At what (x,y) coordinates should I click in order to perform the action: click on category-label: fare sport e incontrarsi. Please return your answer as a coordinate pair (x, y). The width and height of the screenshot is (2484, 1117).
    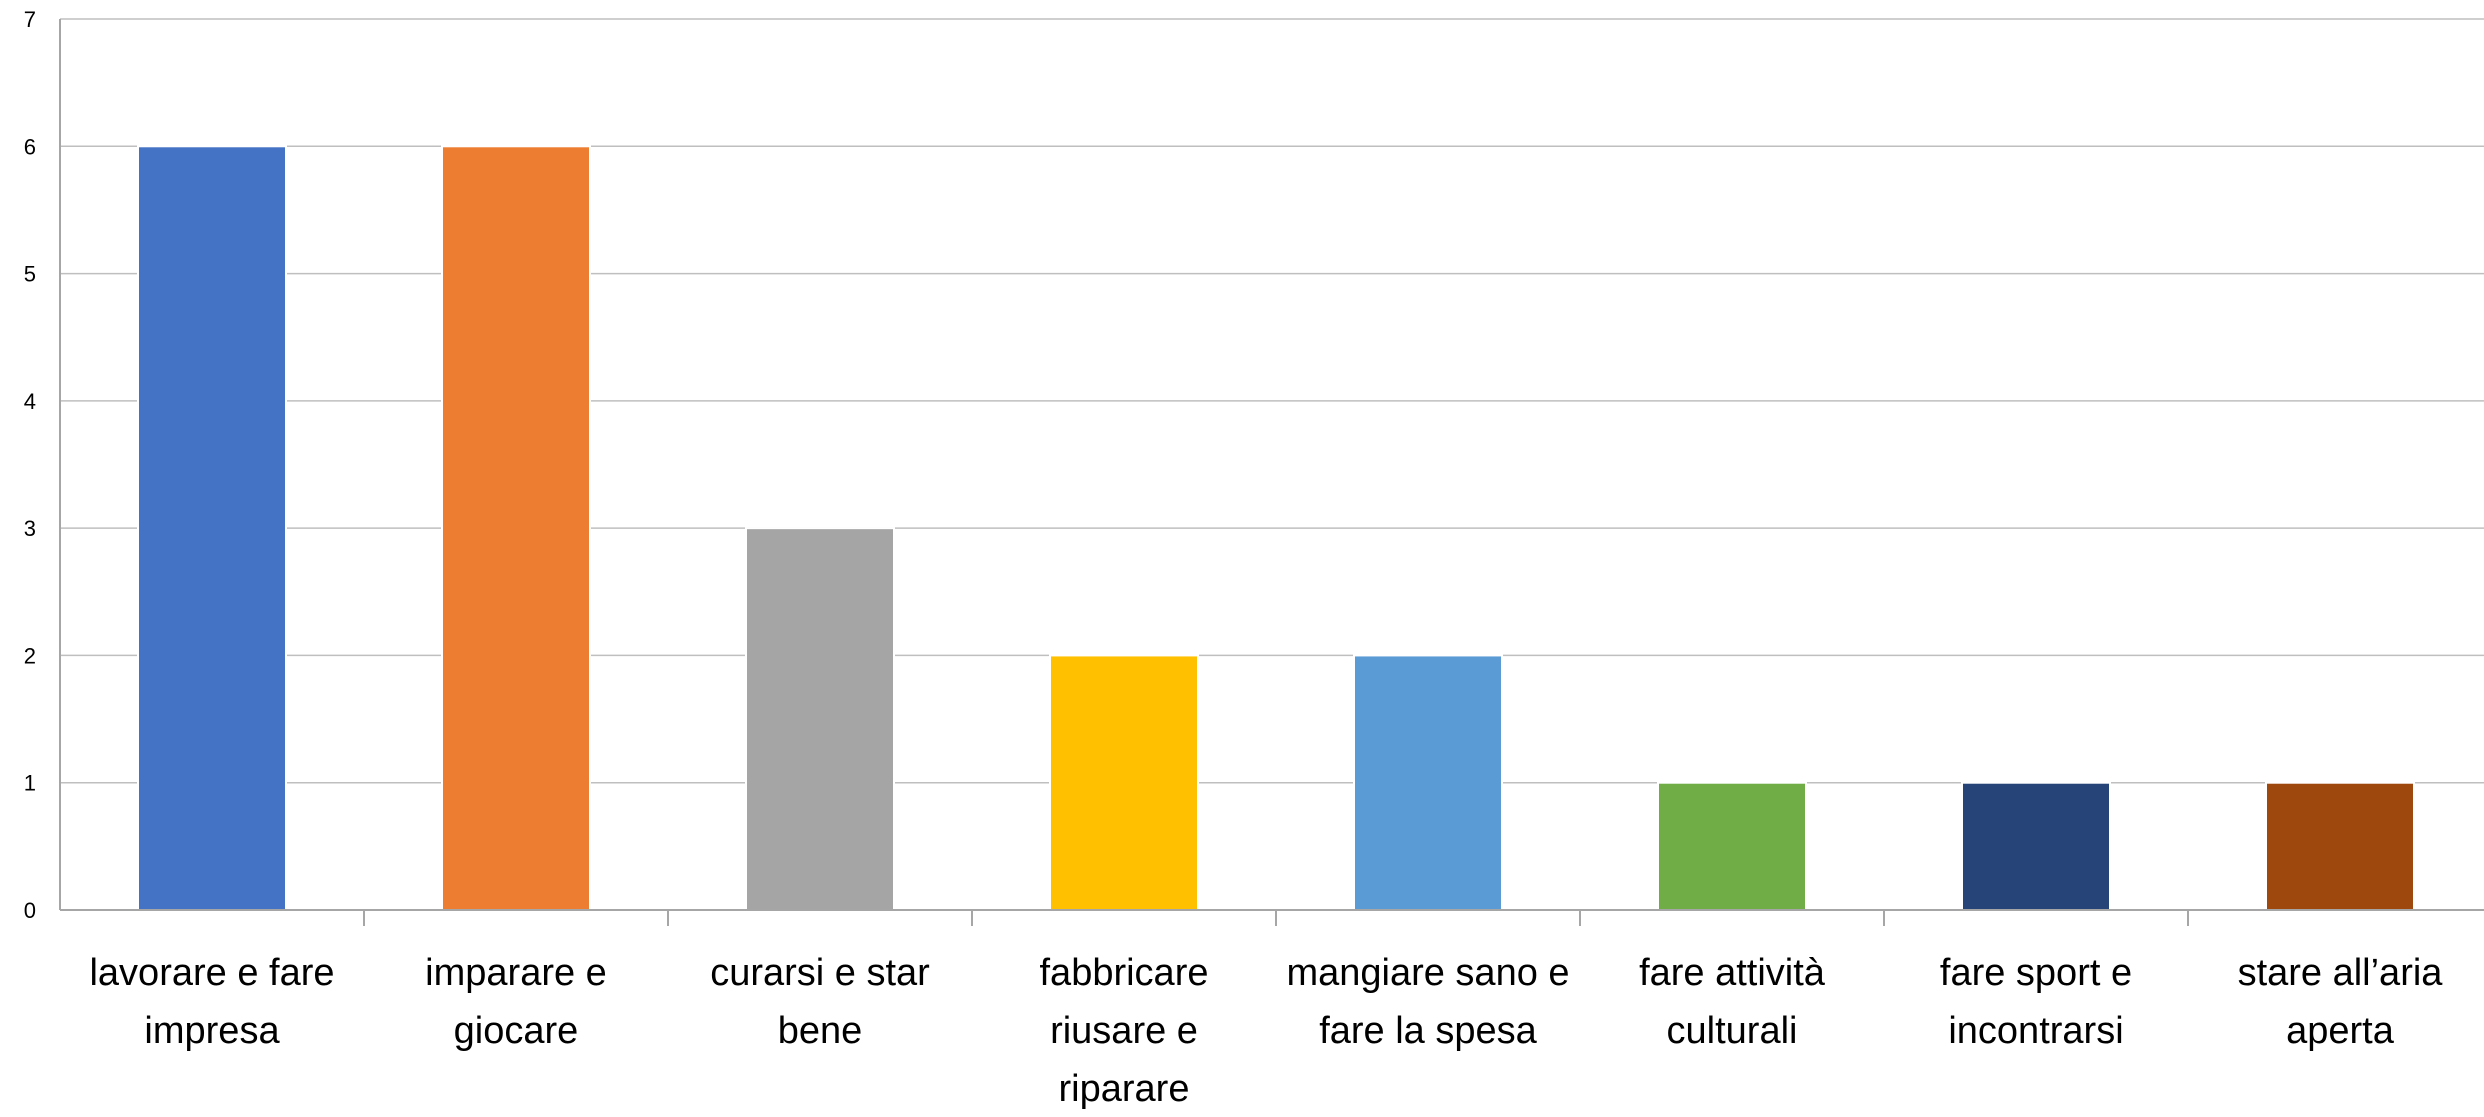
    Looking at the image, I should click on (2036, 1002).